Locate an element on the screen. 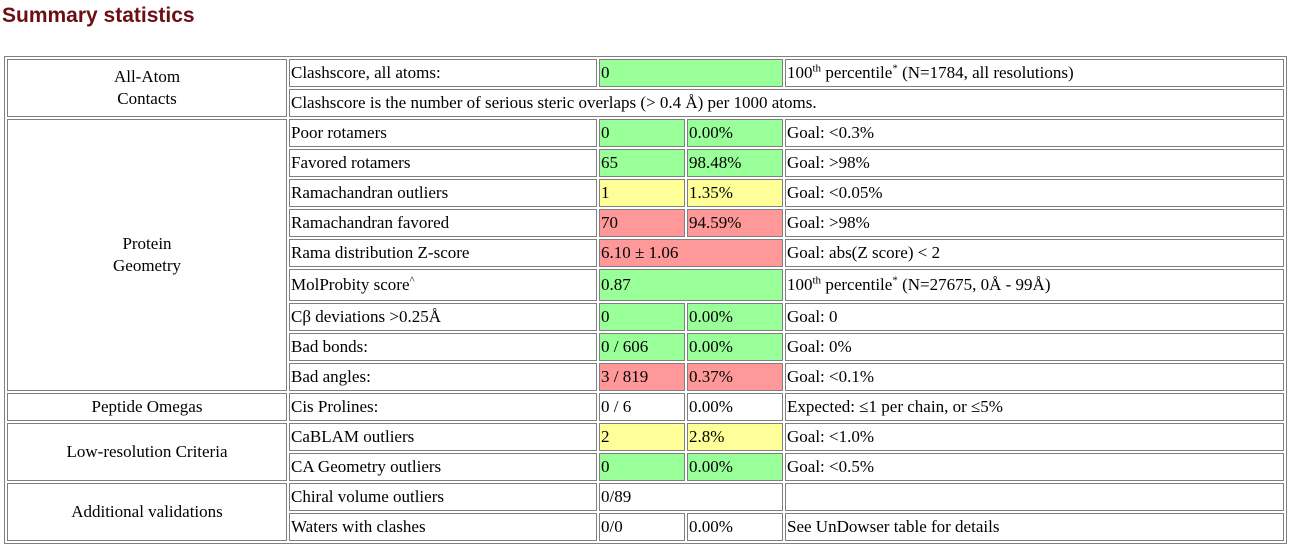  bad-bonds-percent: 0.00% is located at coordinates (735, 347).